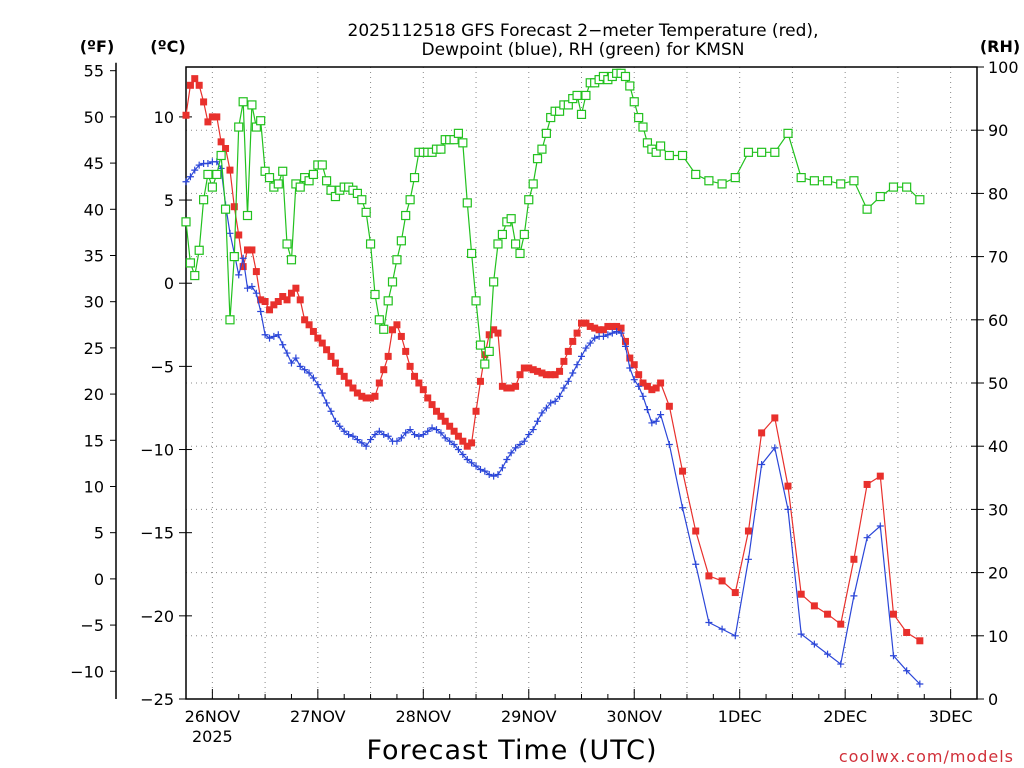 The height and width of the screenshot is (768, 1024). Describe the element at coordinates (212, 736) in the screenshot. I see `x-tick-sublabel: 2025` at that location.